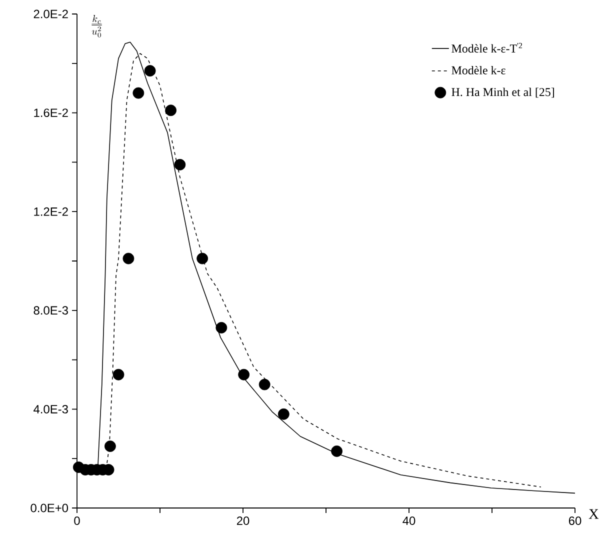 Image resolution: width=609 pixels, height=555 pixels. I want to click on x-tick-label: 20, so click(243, 520).